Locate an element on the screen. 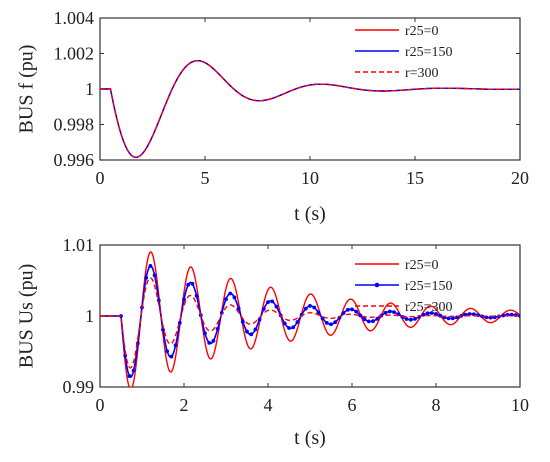 The image size is (550, 462). y-tick-label: 1.002 is located at coordinates (74, 54).